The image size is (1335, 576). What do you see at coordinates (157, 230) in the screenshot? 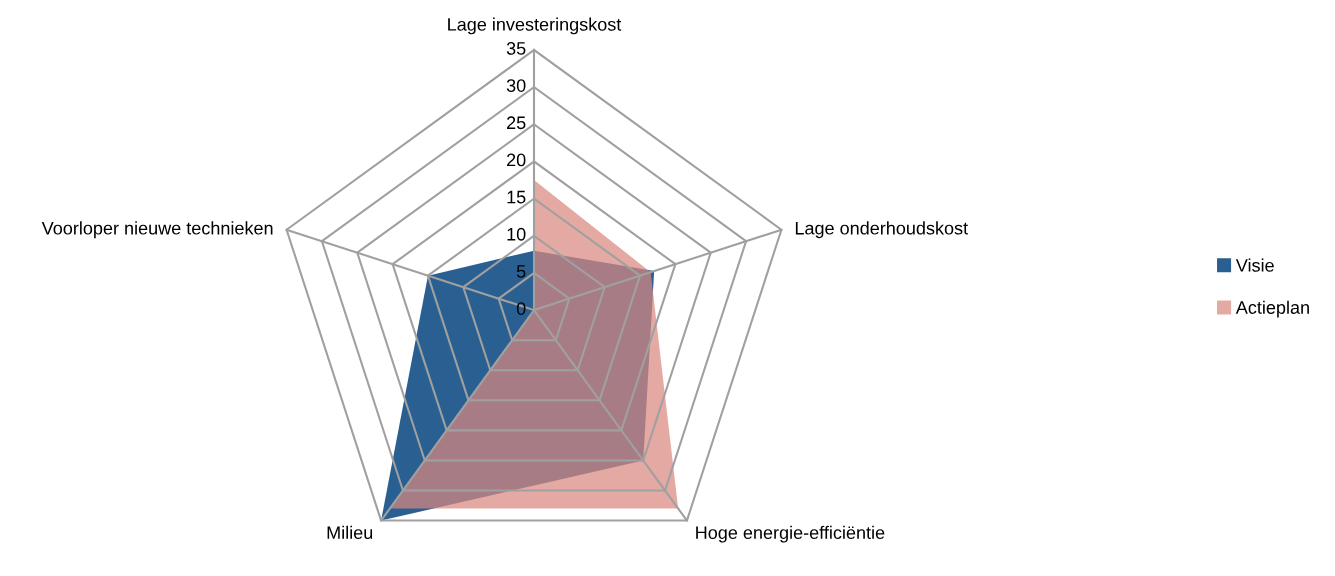
I see `spoke-label: Voorloper nieuwe technieken` at bounding box center [157, 230].